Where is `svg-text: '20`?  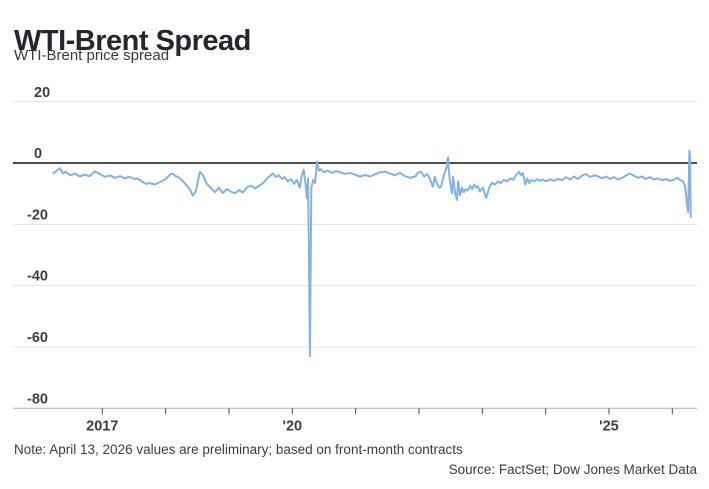
svg-text: '20 is located at coordinates (293, 426).